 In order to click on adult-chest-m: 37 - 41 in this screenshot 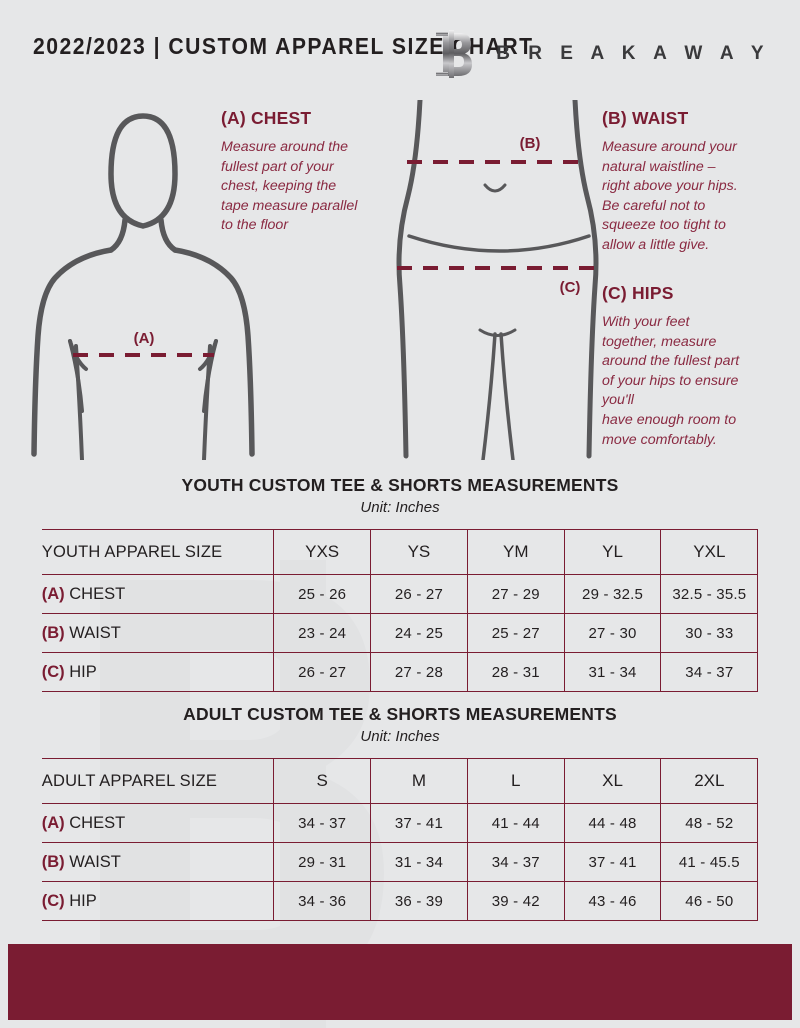, I will do `click(419, 823)`.